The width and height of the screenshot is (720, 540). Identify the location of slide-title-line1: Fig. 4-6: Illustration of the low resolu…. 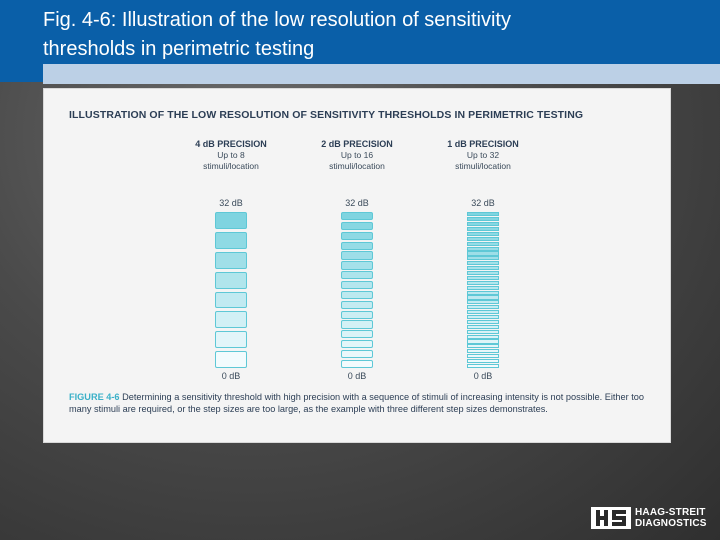
(277, 20).